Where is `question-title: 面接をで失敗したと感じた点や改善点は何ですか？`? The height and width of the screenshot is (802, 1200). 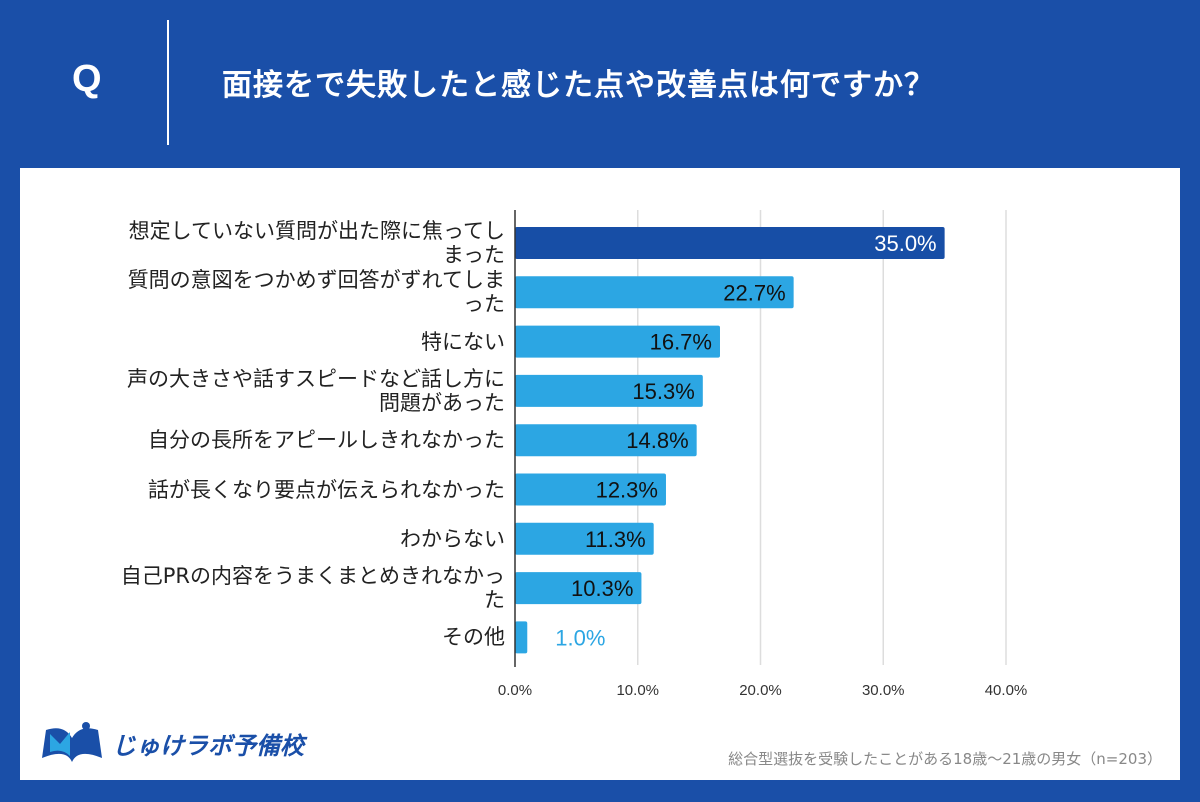 question-title: 面接をで失敗したと感じた点や改善点は何ですか？ is located at coordinates (578, 85).